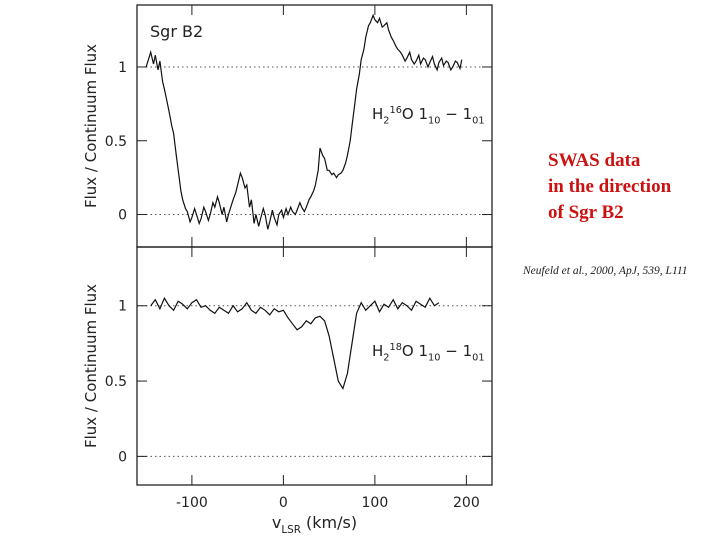 The width and height of the screenshot is (720, 540). Describe the element at coordinates (176, 31) in the screenshot. I see `annotation: Sgr B2` at that location.